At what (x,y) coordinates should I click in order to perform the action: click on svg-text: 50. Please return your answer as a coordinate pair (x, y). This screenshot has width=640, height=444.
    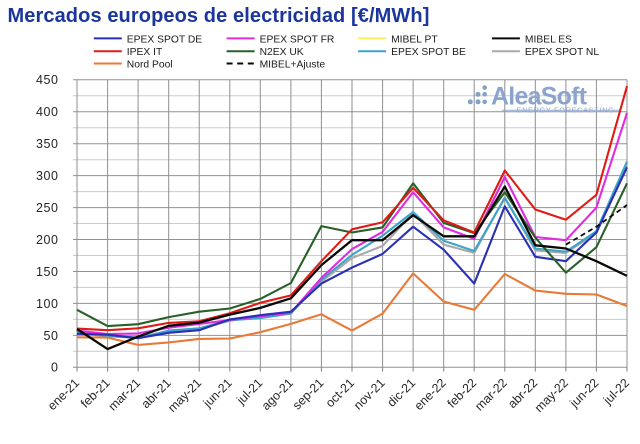
    Looking at the image, I should click on (50, 336).